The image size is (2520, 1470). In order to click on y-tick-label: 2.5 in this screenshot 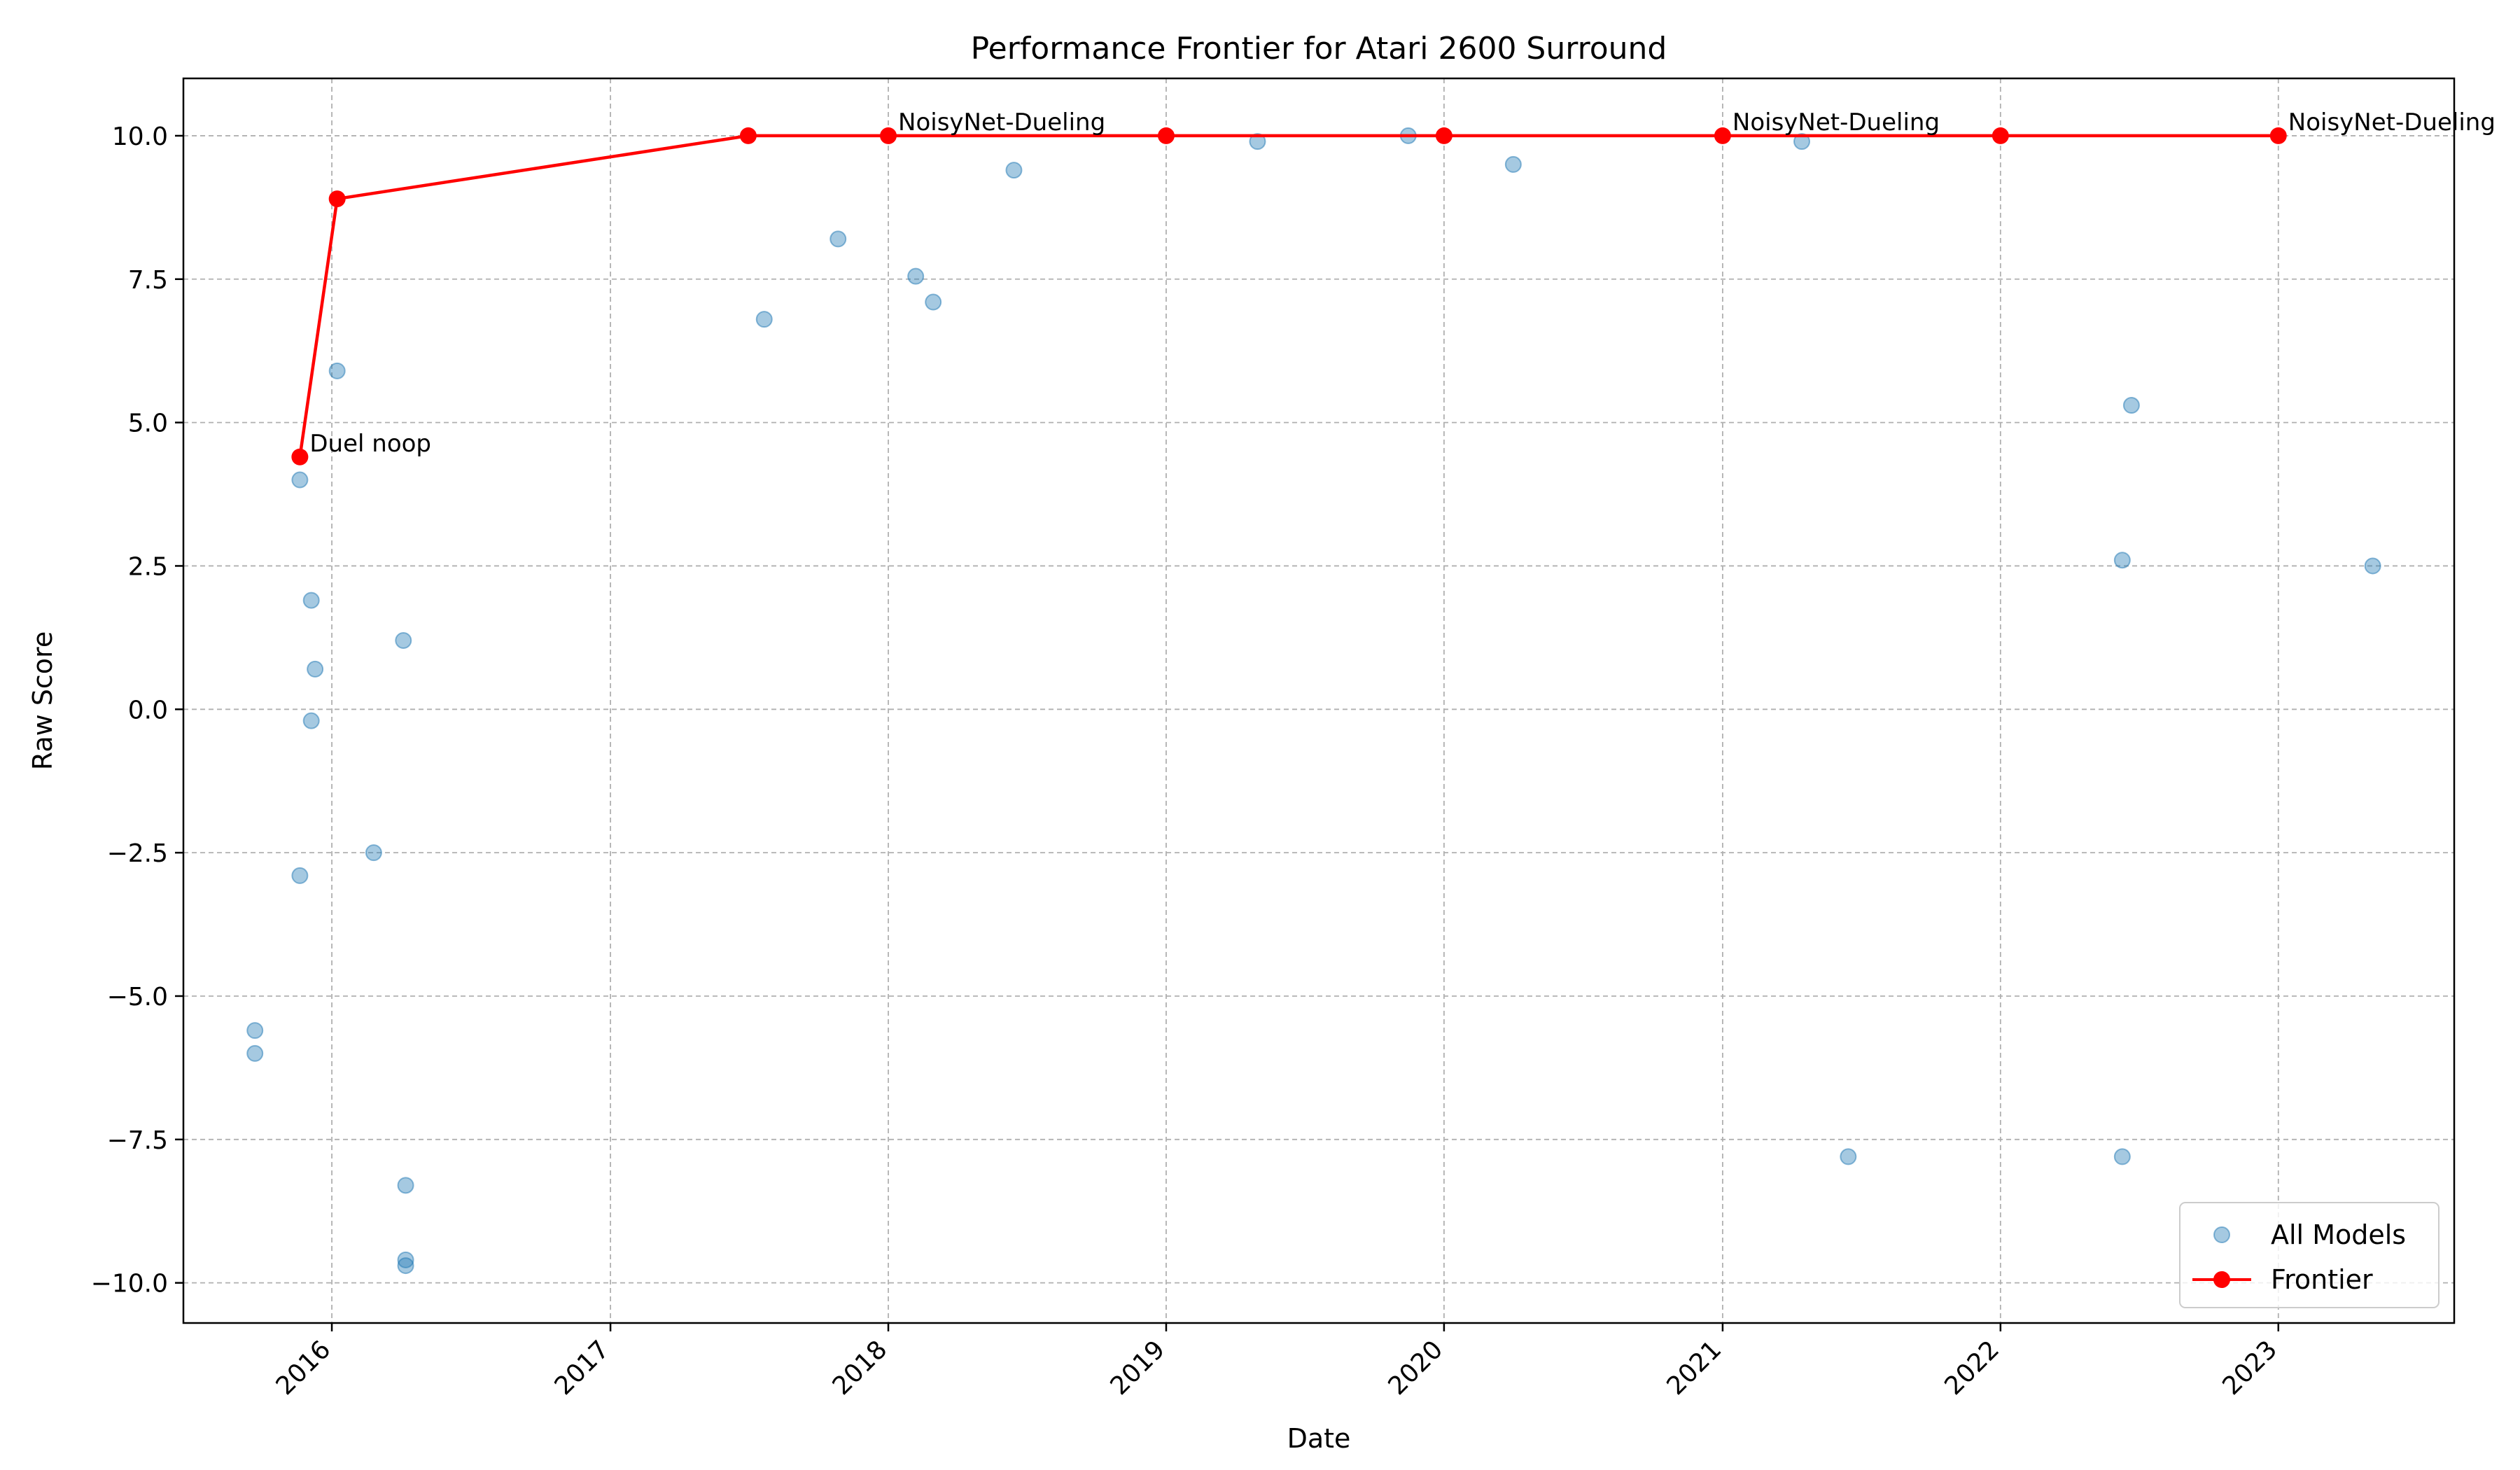, I will do `click(148, 566)`.